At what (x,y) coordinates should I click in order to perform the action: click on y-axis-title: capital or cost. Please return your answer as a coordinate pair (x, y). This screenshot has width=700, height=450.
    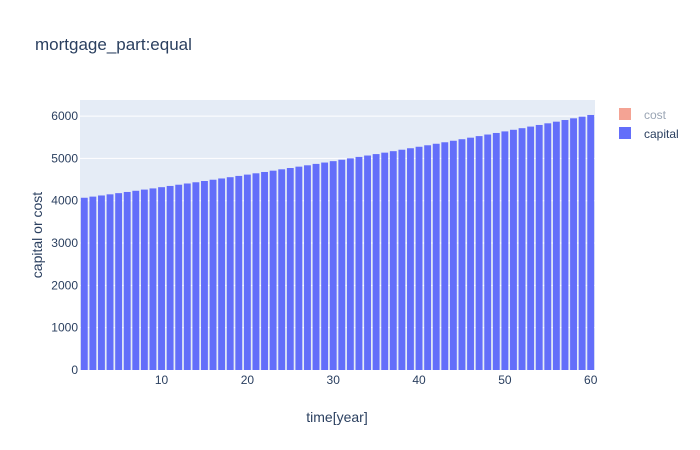
    Looking at the image, I should click on (37, 235).